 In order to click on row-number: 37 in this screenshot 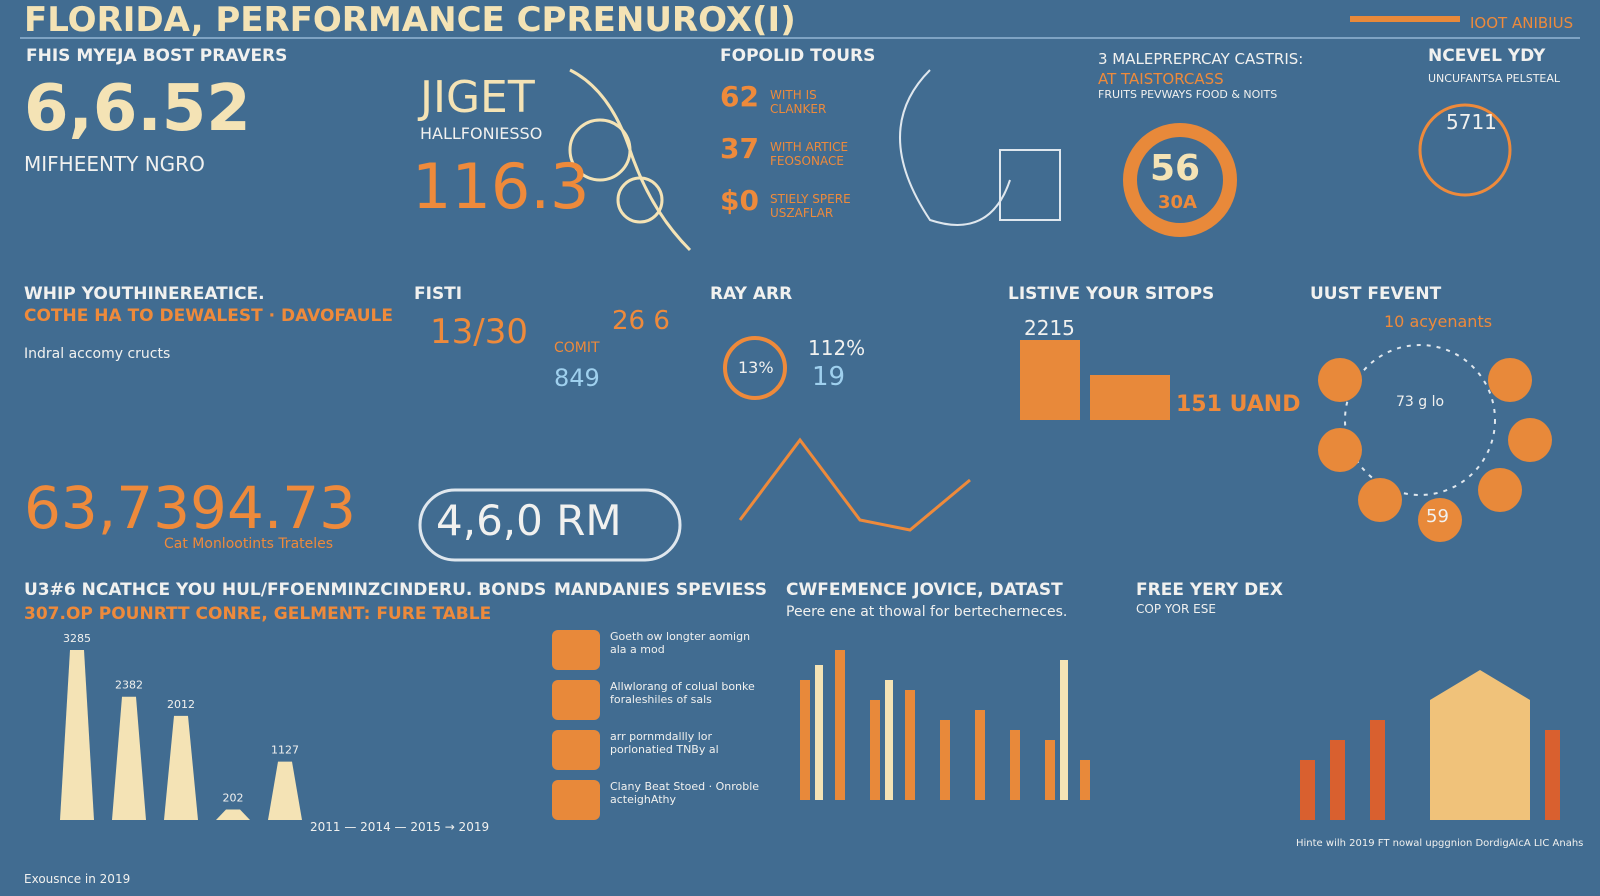, I will do `click(739, 148)`.